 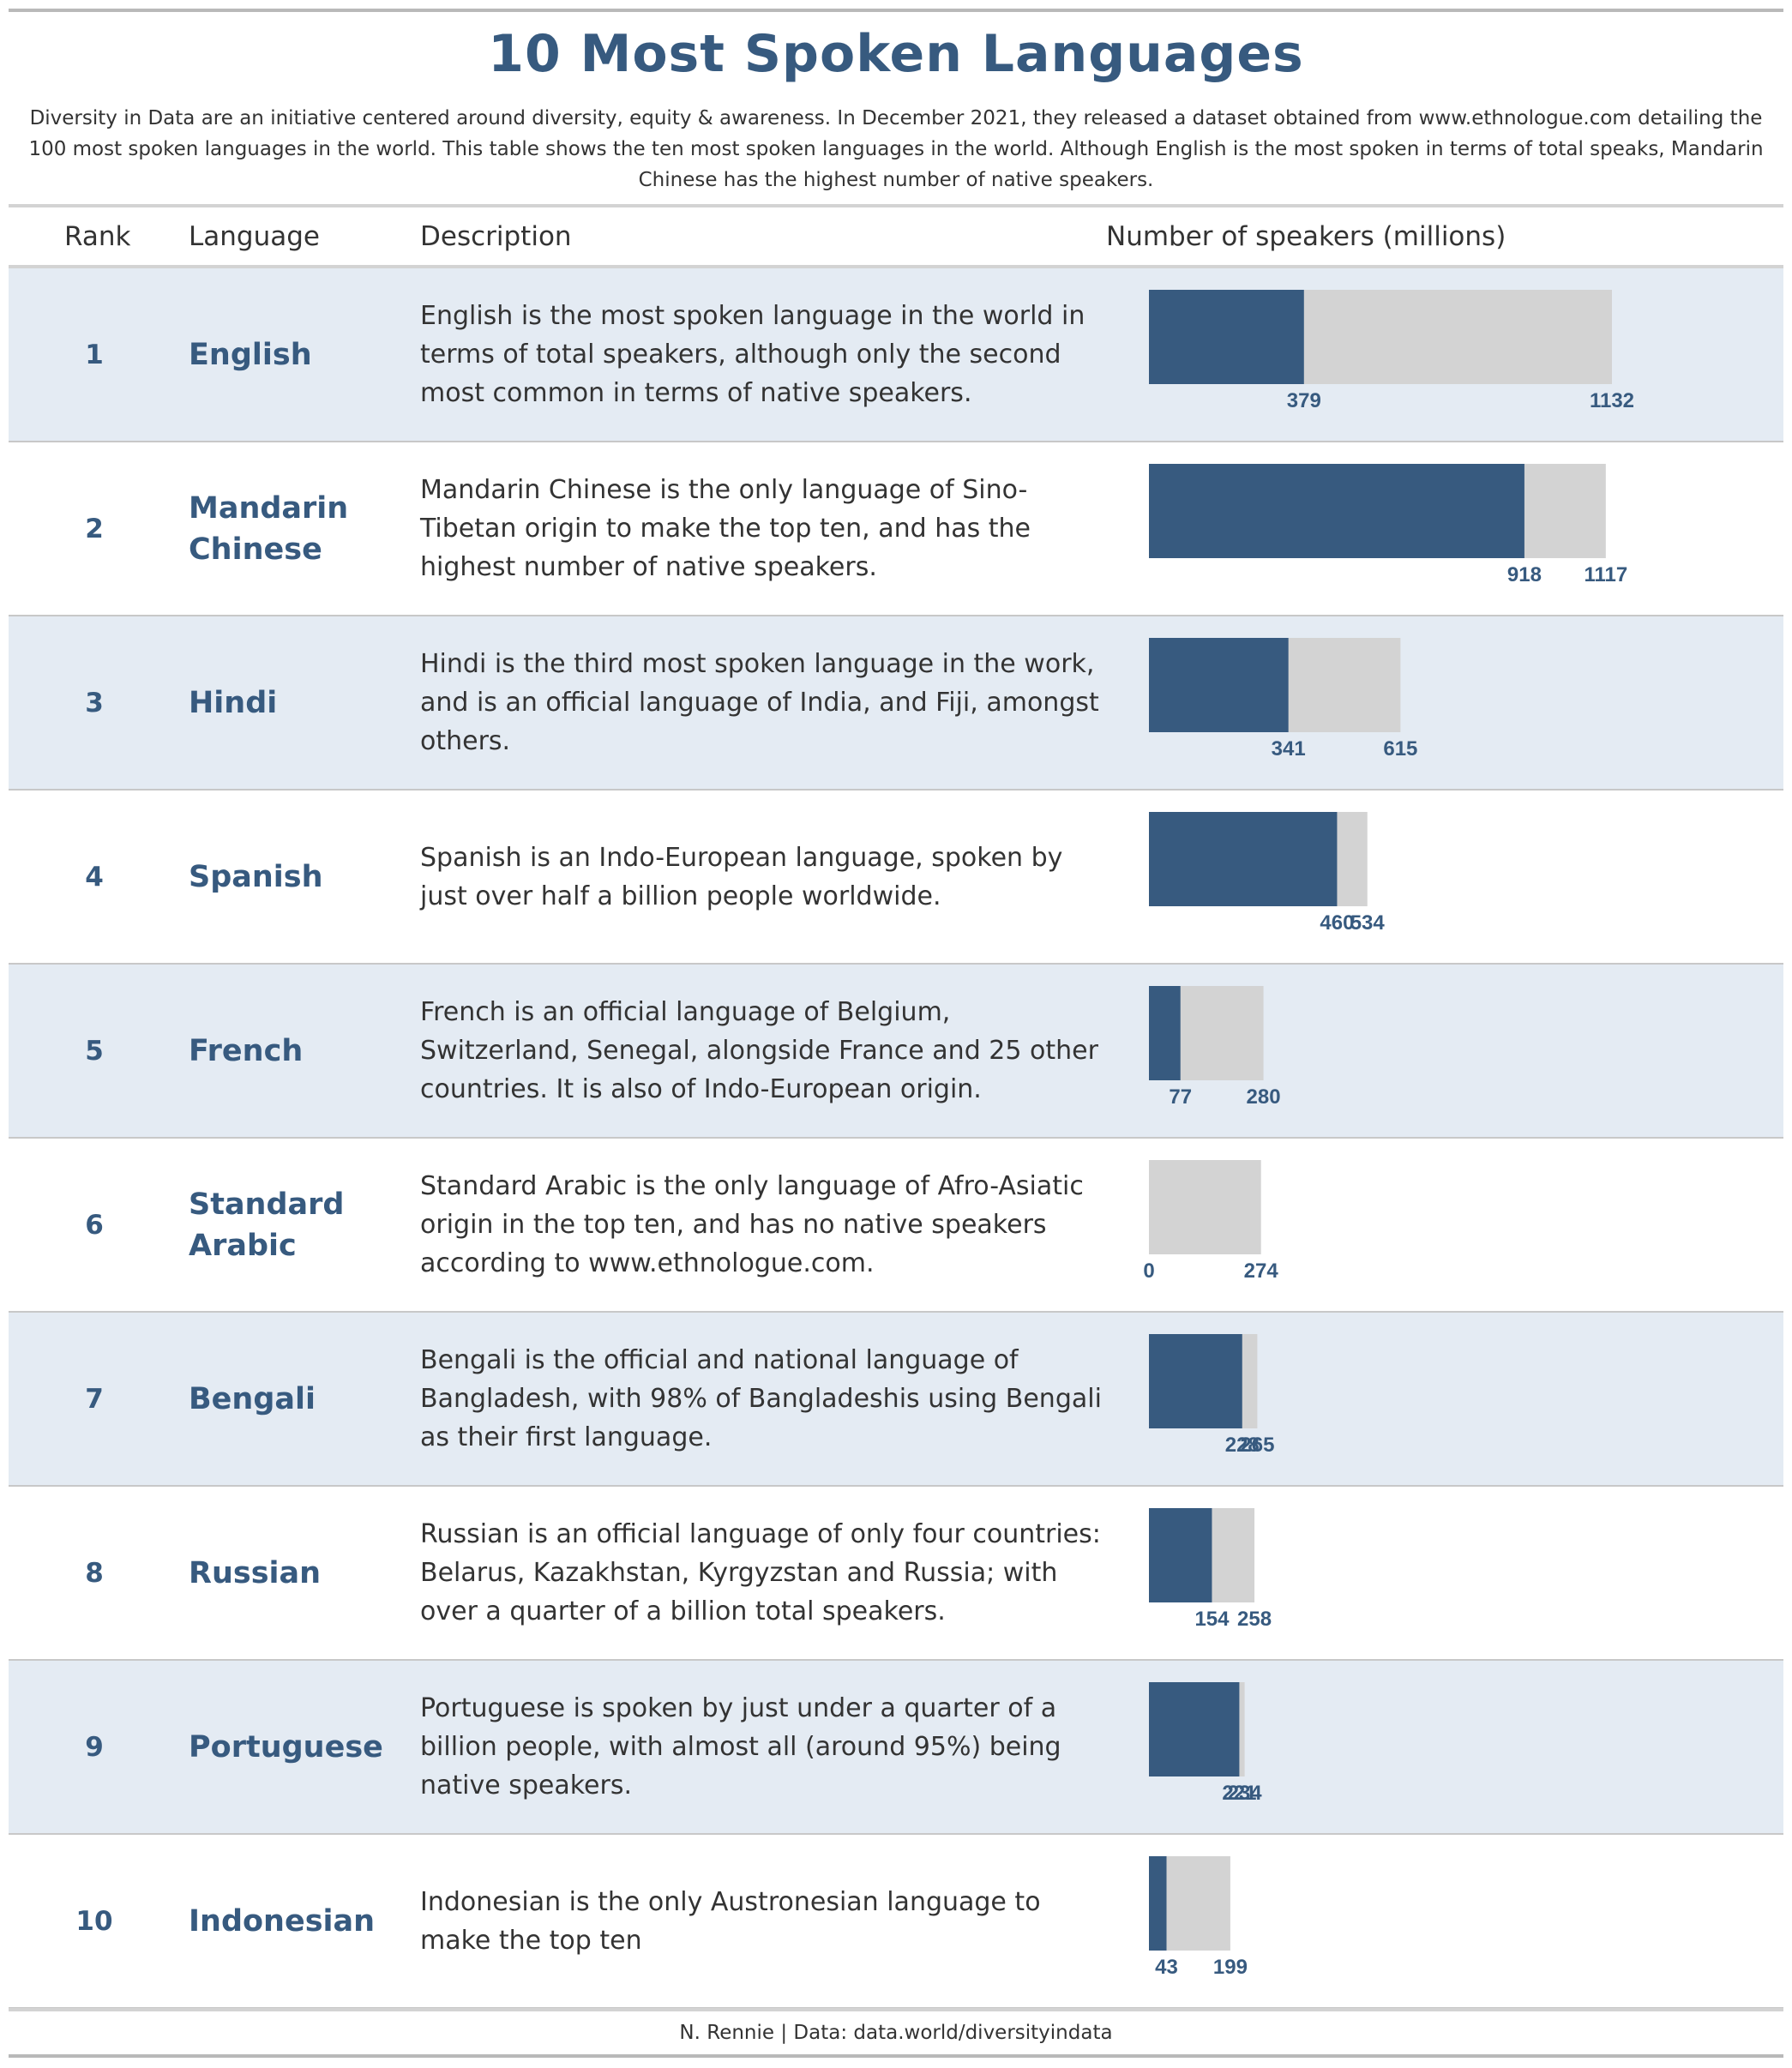 I want to click on language-name: Bengali, so click(x=252, y=1398).